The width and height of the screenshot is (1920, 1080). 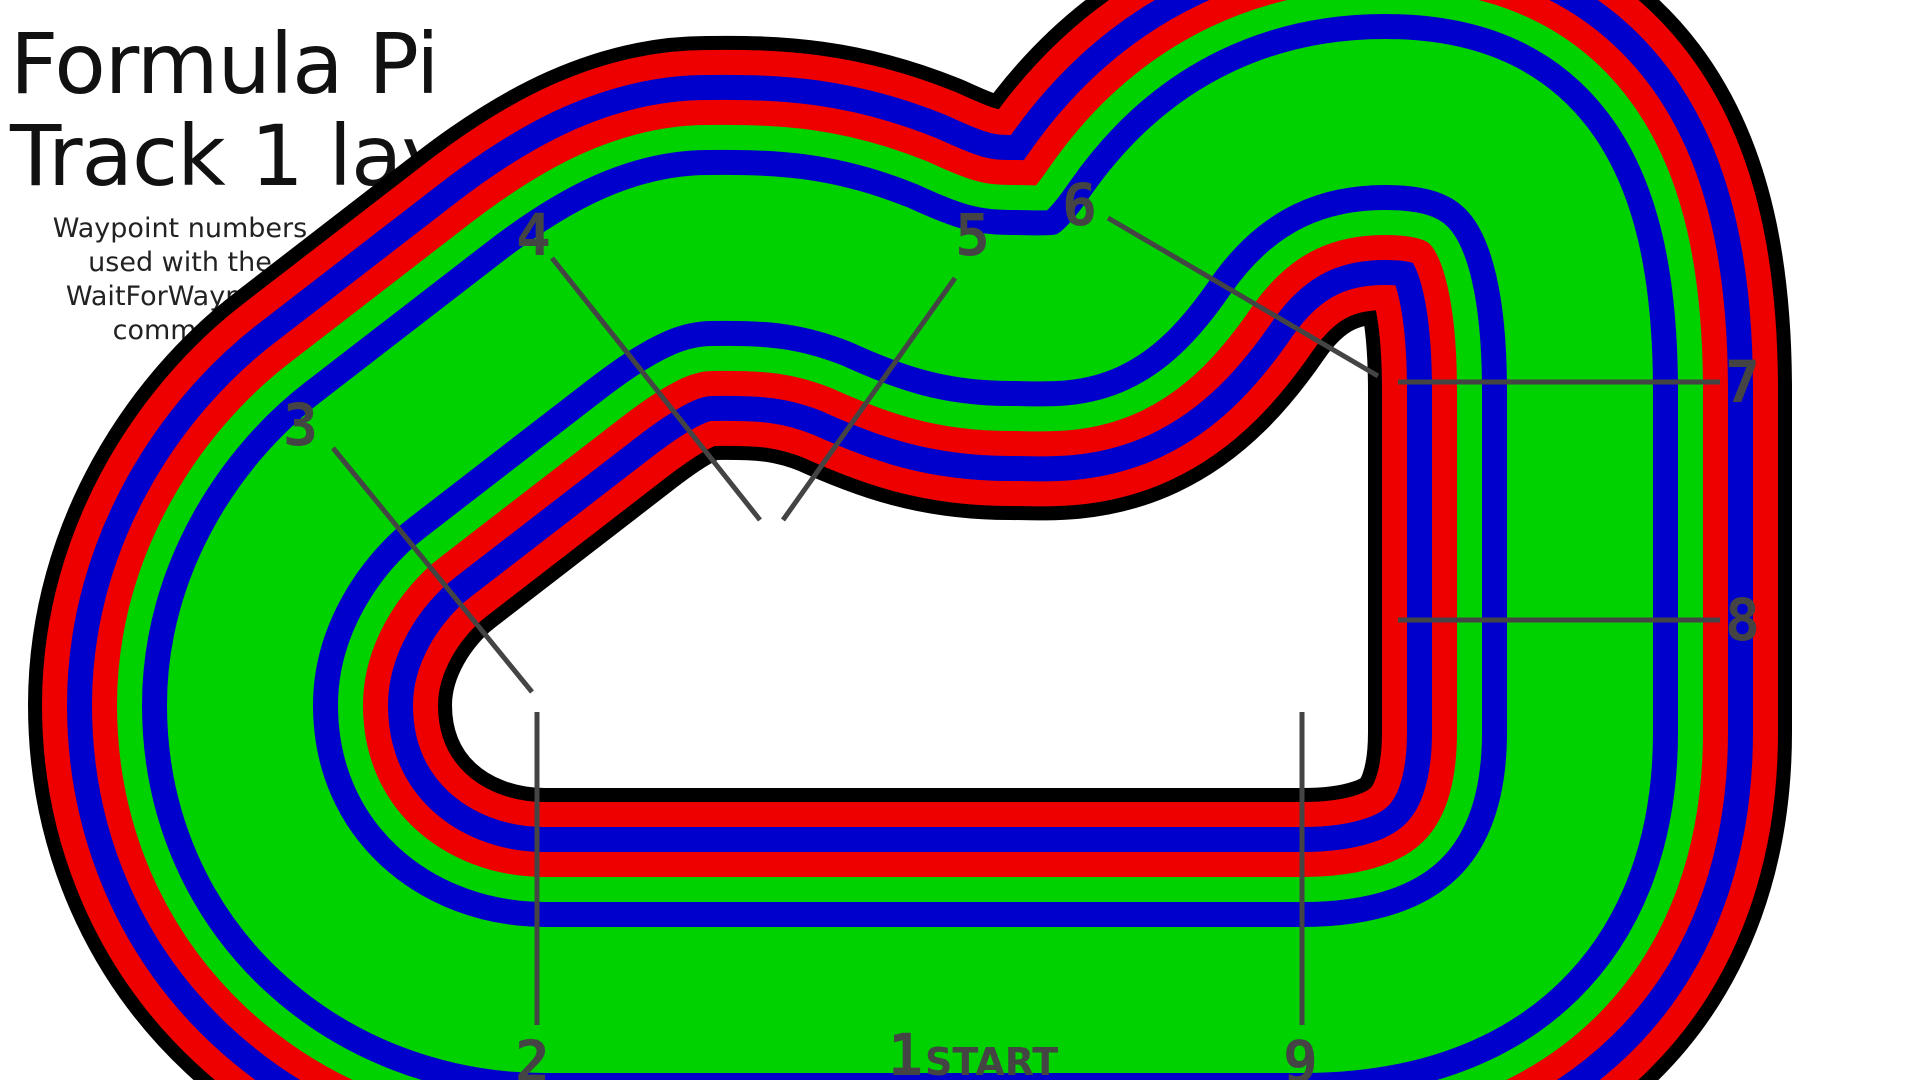 I want to click on waypoint-6-number: 6, so click(x=1079, y=205).